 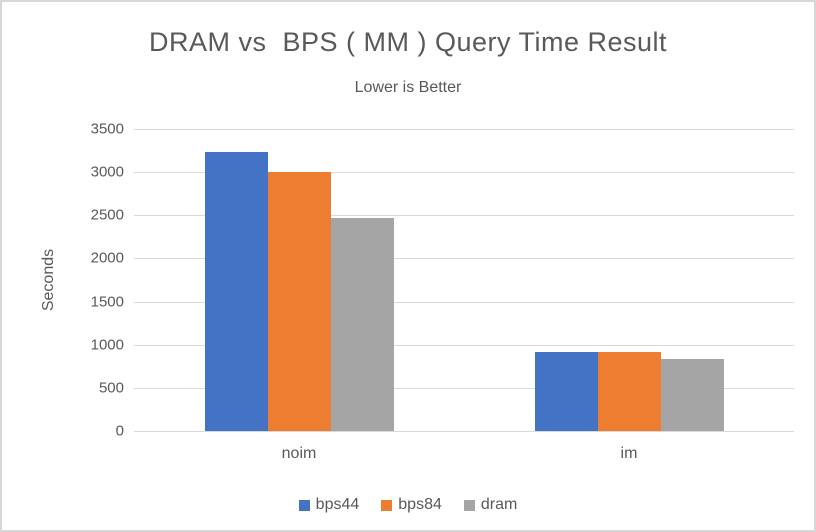 What do you see at coordinates (63, 280) in the screenshot?
I see `y-axis-ticks: 0 500 1000 1500 2000 2500 3000 3500` at bounding box center [63, 280].